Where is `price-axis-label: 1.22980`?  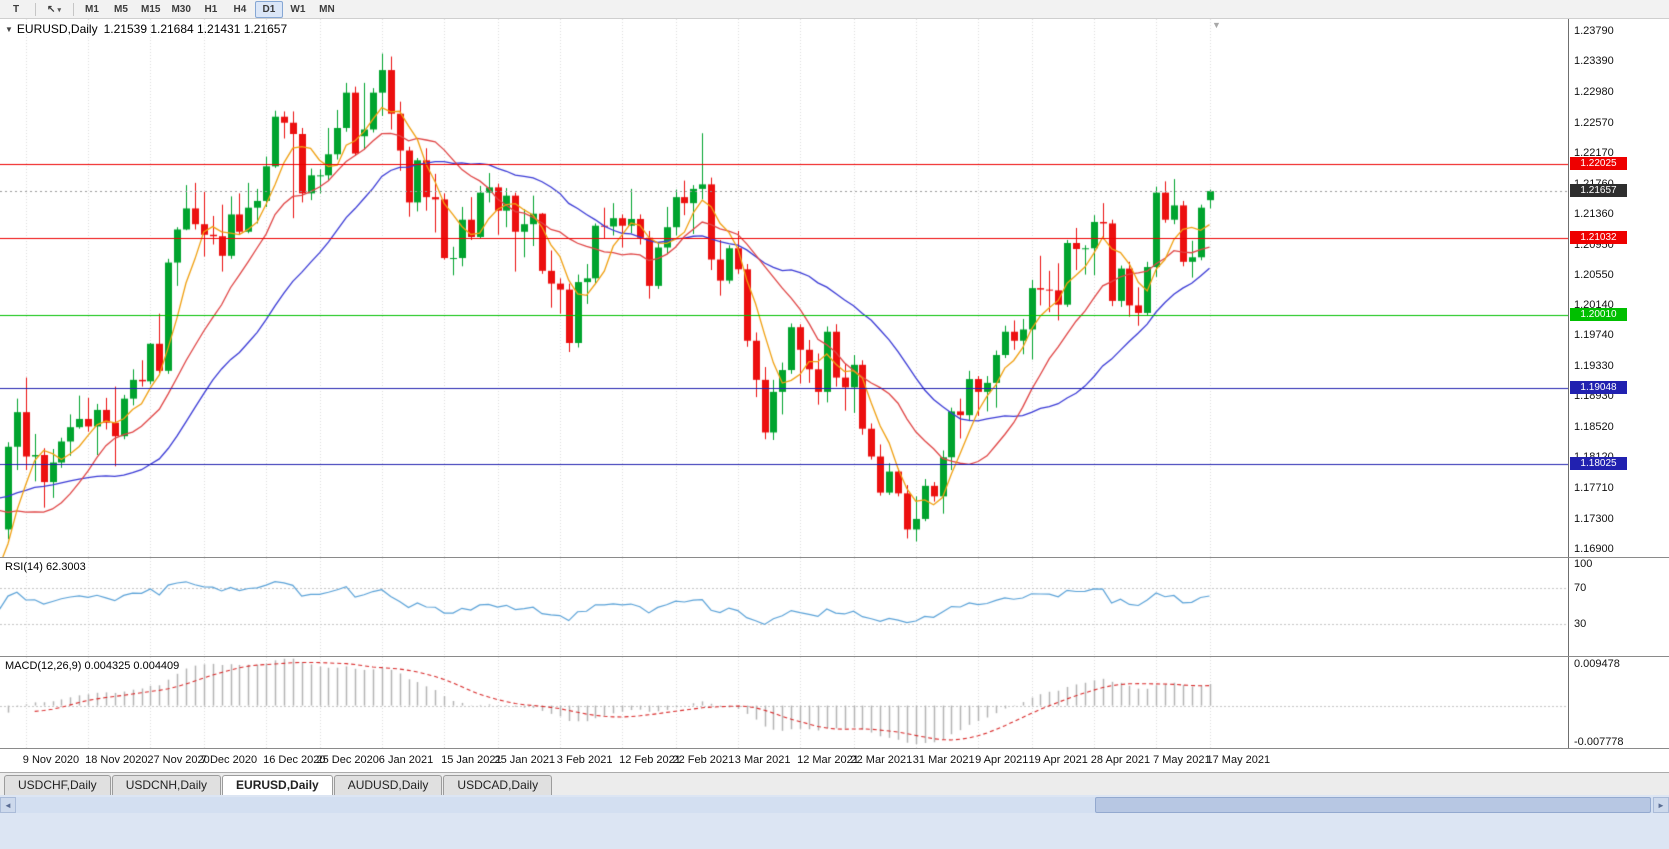 price-axis-label: 1.22980 is located at coordinates (1594, 91).